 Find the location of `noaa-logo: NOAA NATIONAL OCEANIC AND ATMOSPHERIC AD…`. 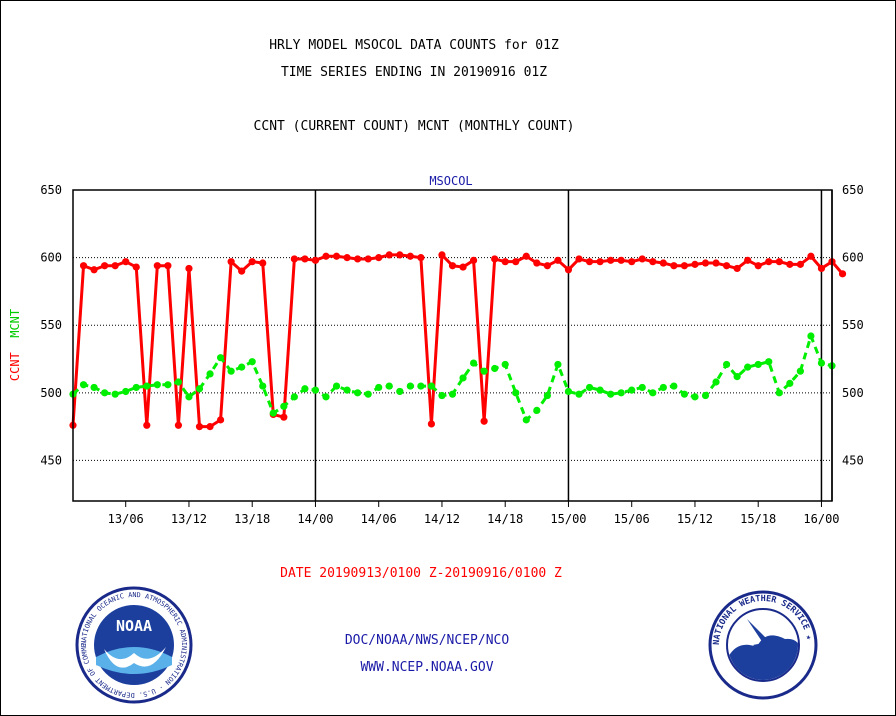

noaa-logo: NOAA NATIONAL OCEANIC AND ATMOSPHERIC AD… is located at coordinates (133, 644).